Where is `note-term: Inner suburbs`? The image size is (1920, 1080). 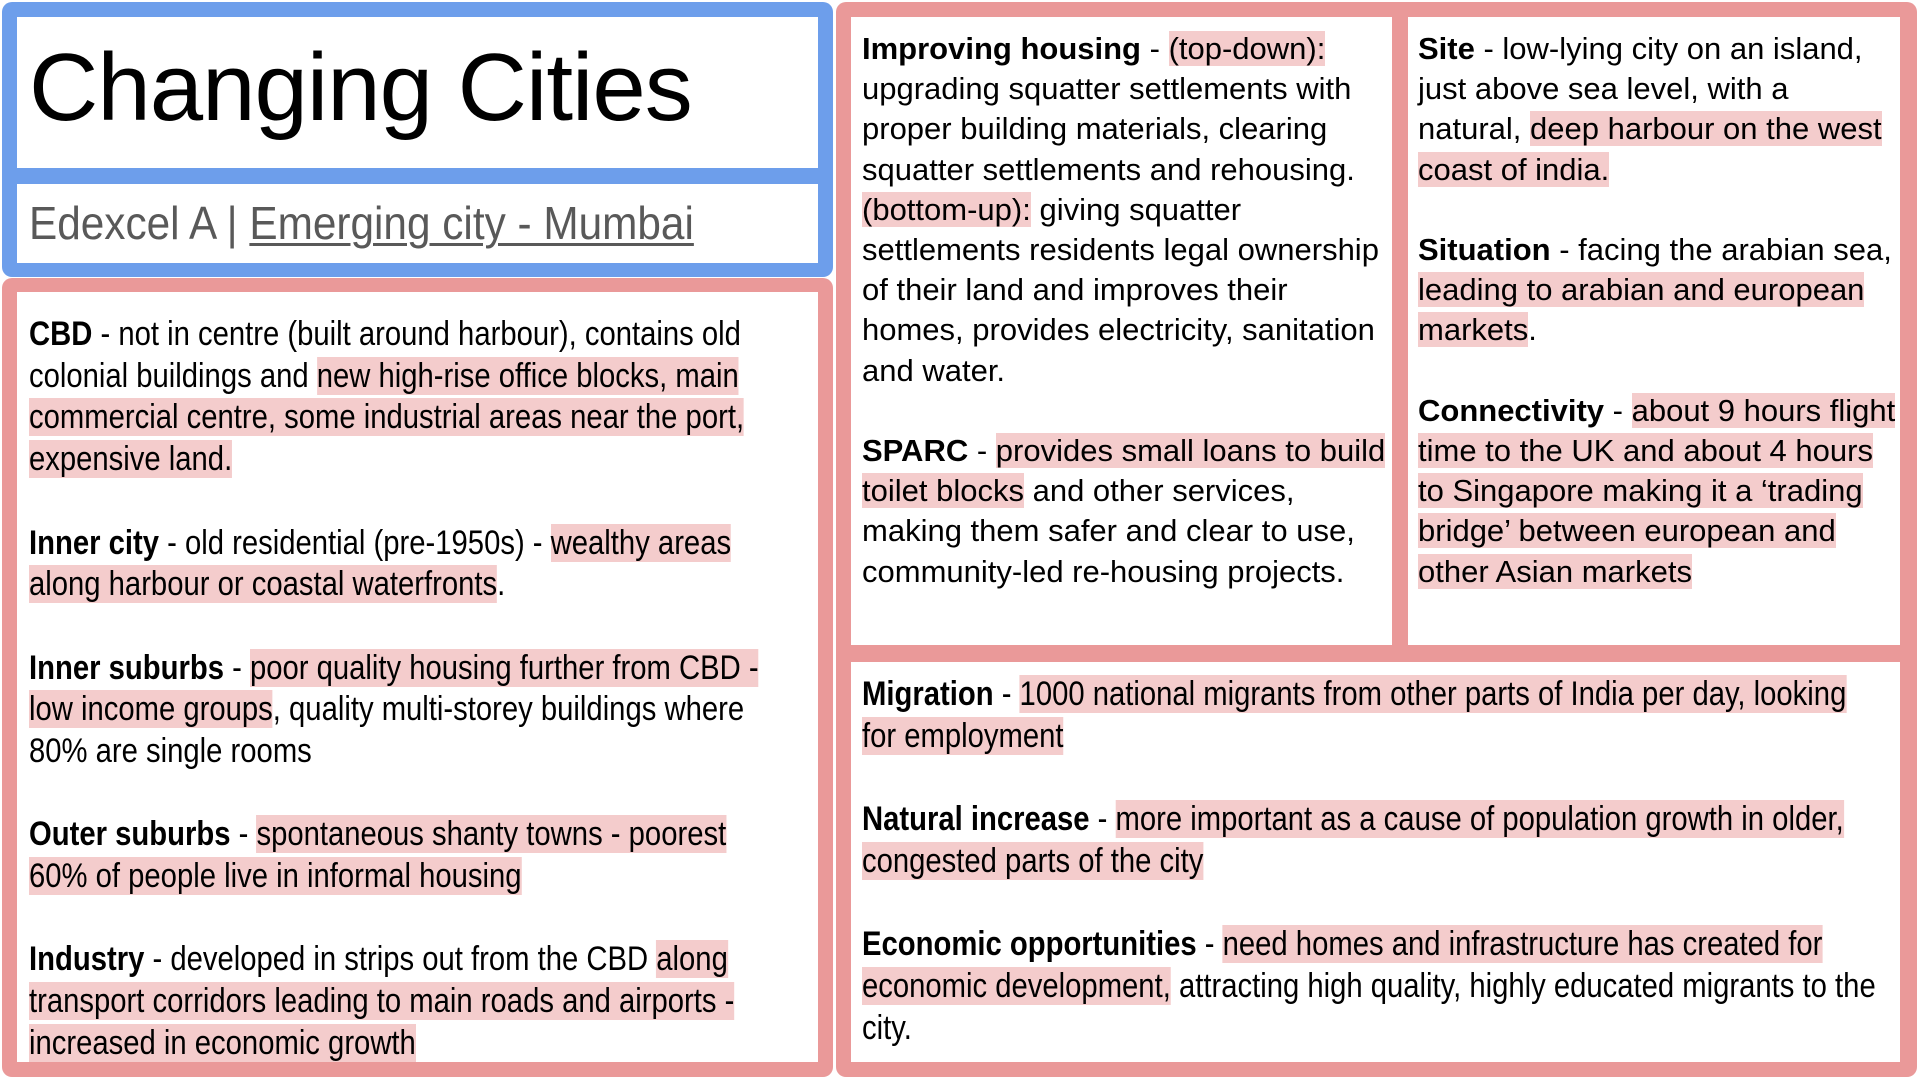 note-term: Inner suburbs is located at coordinates (126, 667).